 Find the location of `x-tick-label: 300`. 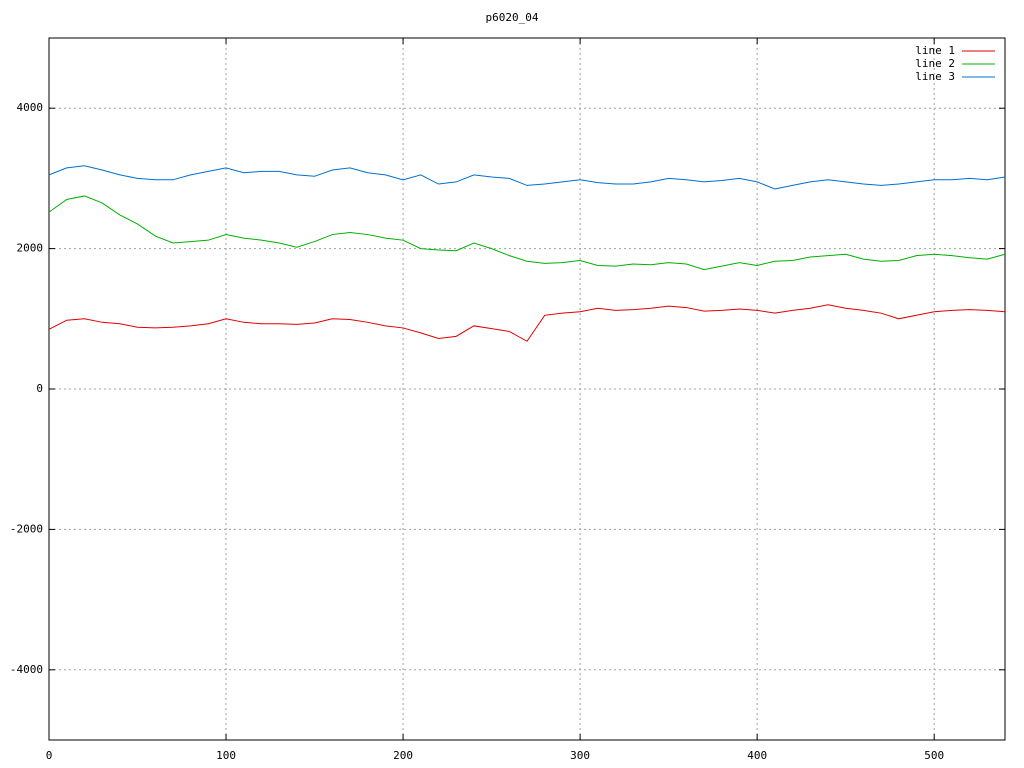

x-tick-label: 300 is located at coordinates (580, 755).